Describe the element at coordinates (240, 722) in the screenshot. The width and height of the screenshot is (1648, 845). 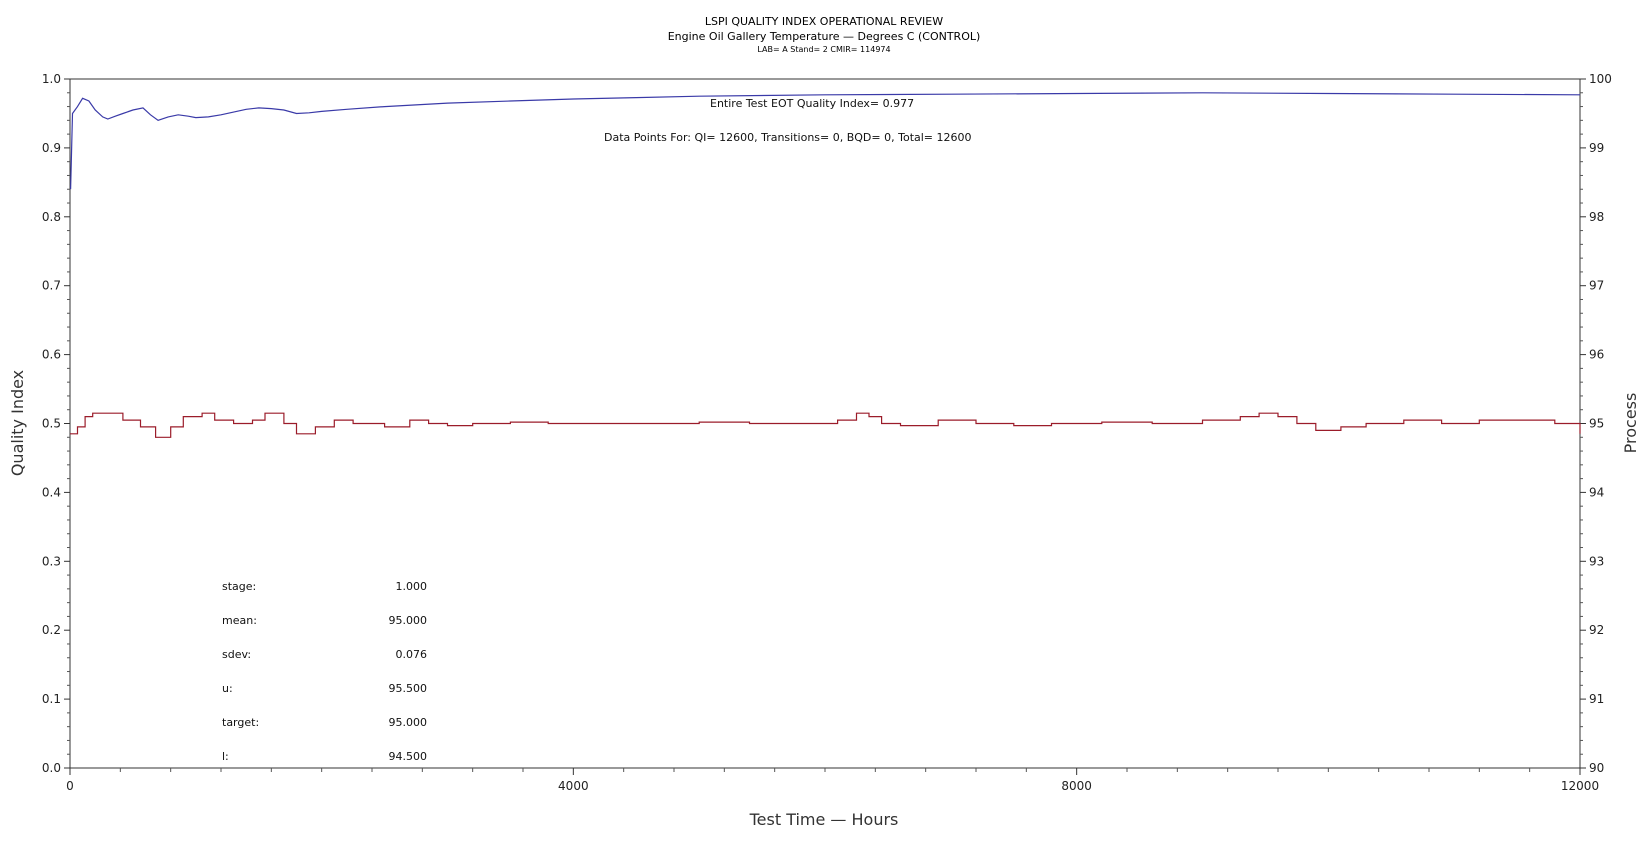
I see `stat-label: target:` at that location.